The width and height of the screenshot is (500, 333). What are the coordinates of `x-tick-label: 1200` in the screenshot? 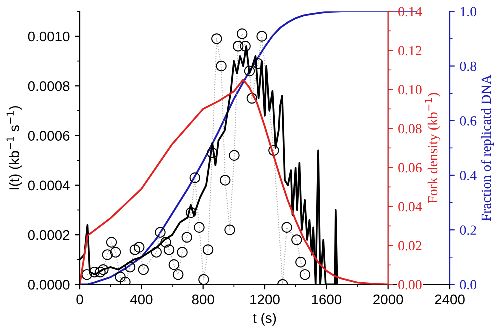 It's located at (265, 299).